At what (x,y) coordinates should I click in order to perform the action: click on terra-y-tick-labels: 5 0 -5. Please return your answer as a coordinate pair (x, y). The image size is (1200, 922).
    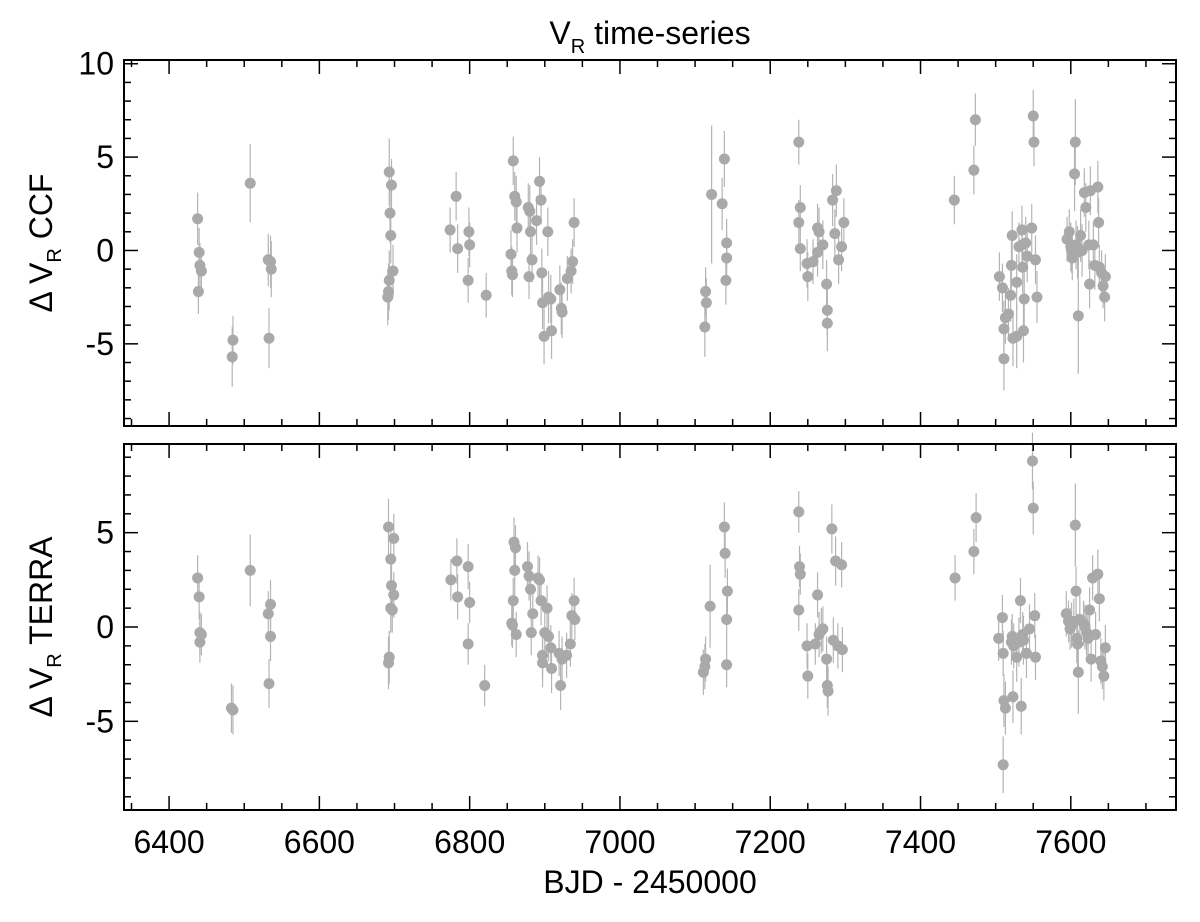
    Looking at the image, I should click on (100, 627).